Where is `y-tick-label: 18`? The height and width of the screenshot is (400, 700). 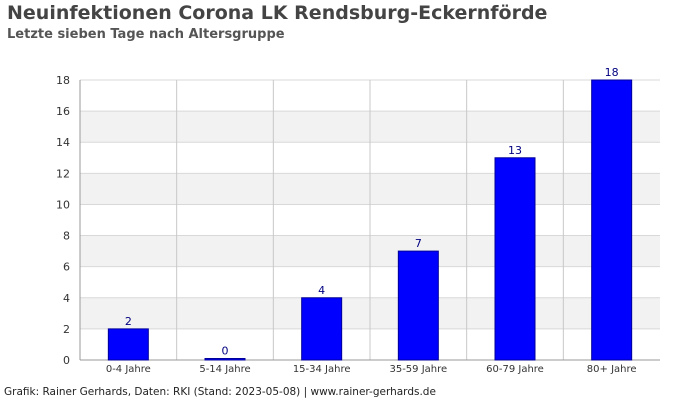 y-tick-label: 18 is located at coordinates (63, 80).